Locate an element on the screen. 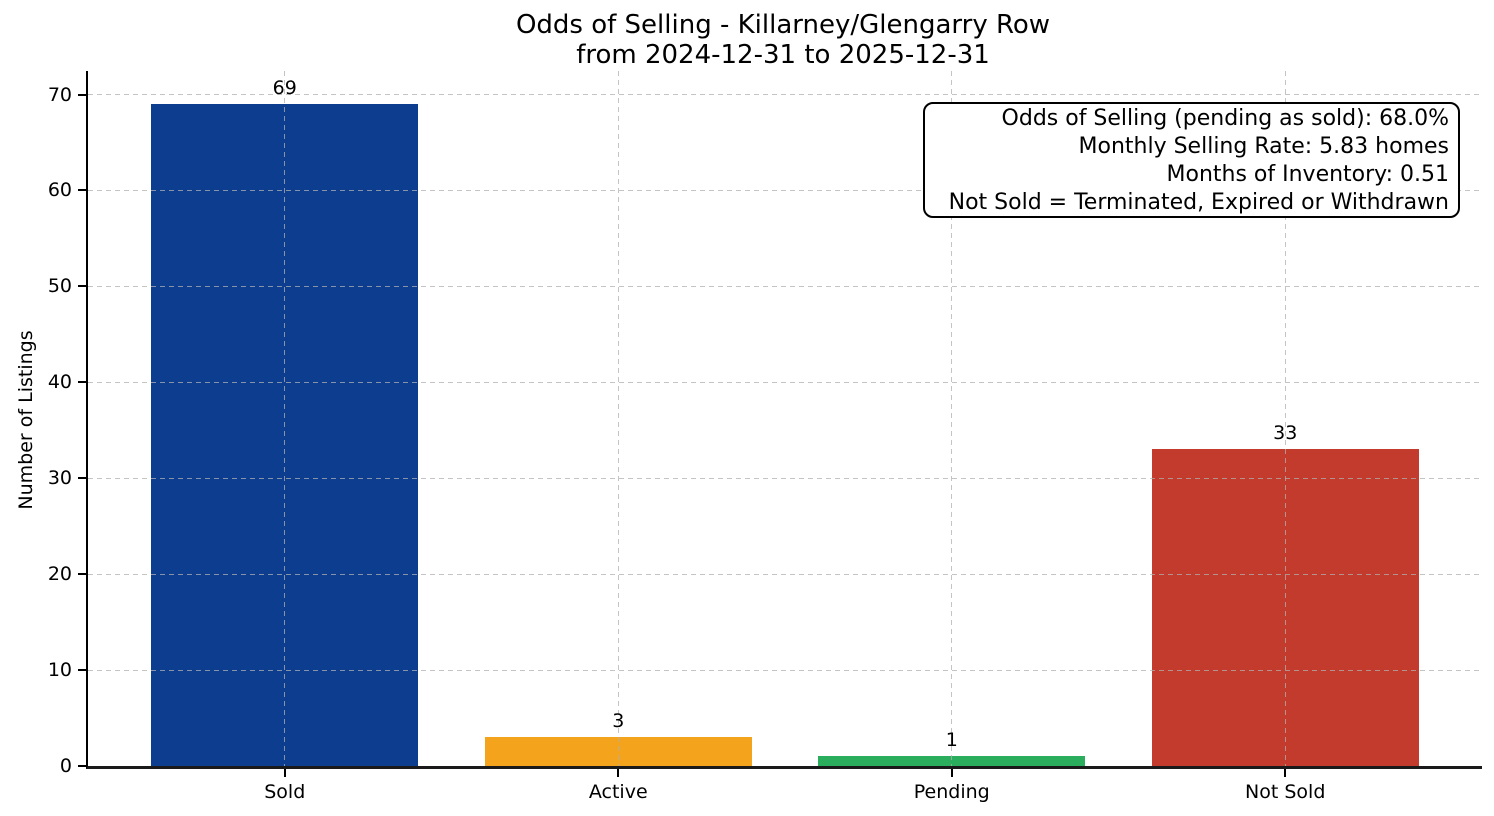  bar-value-label-pending: 1 is located at coordinates (951, 740).